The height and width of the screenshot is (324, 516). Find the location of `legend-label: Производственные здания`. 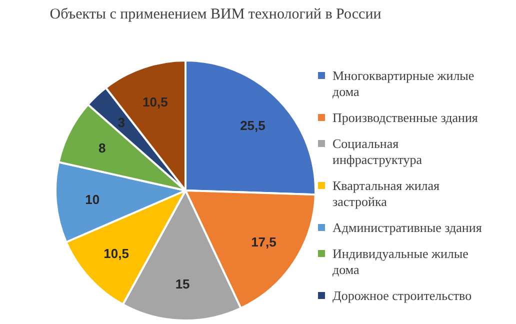

legend-label: Производственные здания is located at coordinates (405, 117).